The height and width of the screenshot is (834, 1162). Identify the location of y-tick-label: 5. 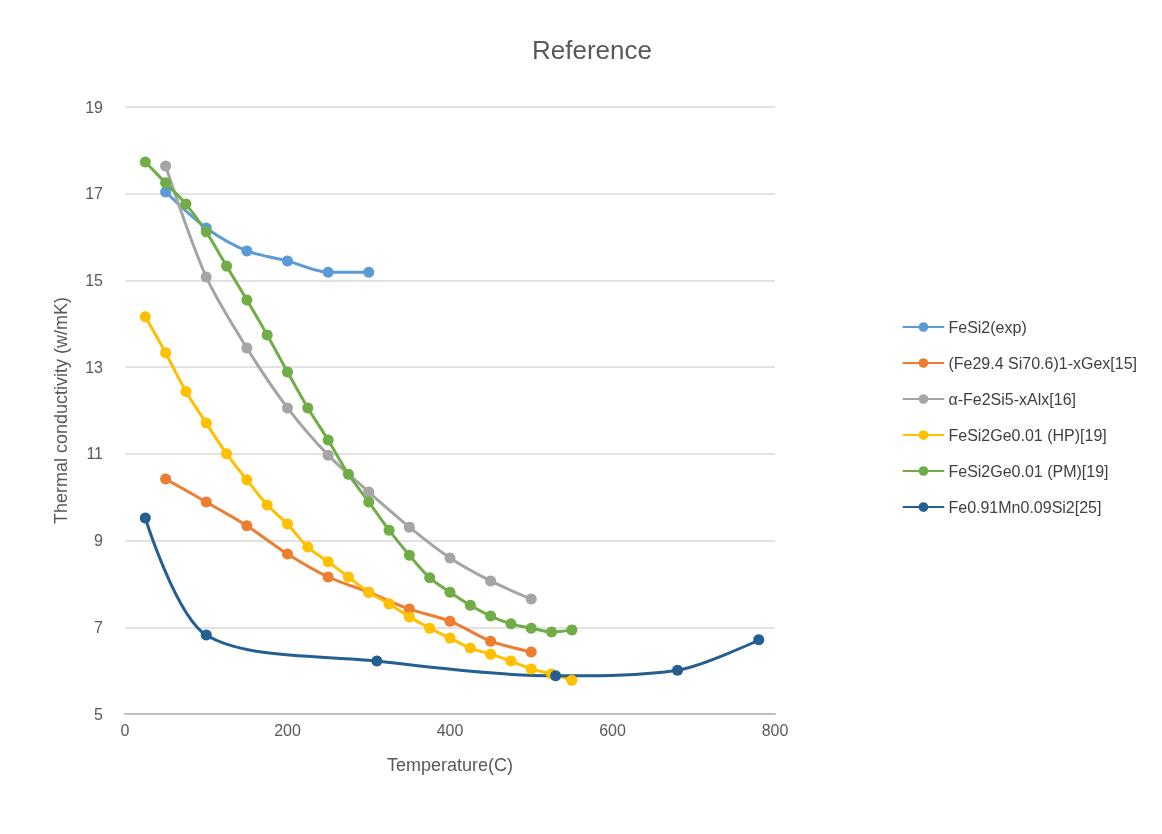
(99, 714).